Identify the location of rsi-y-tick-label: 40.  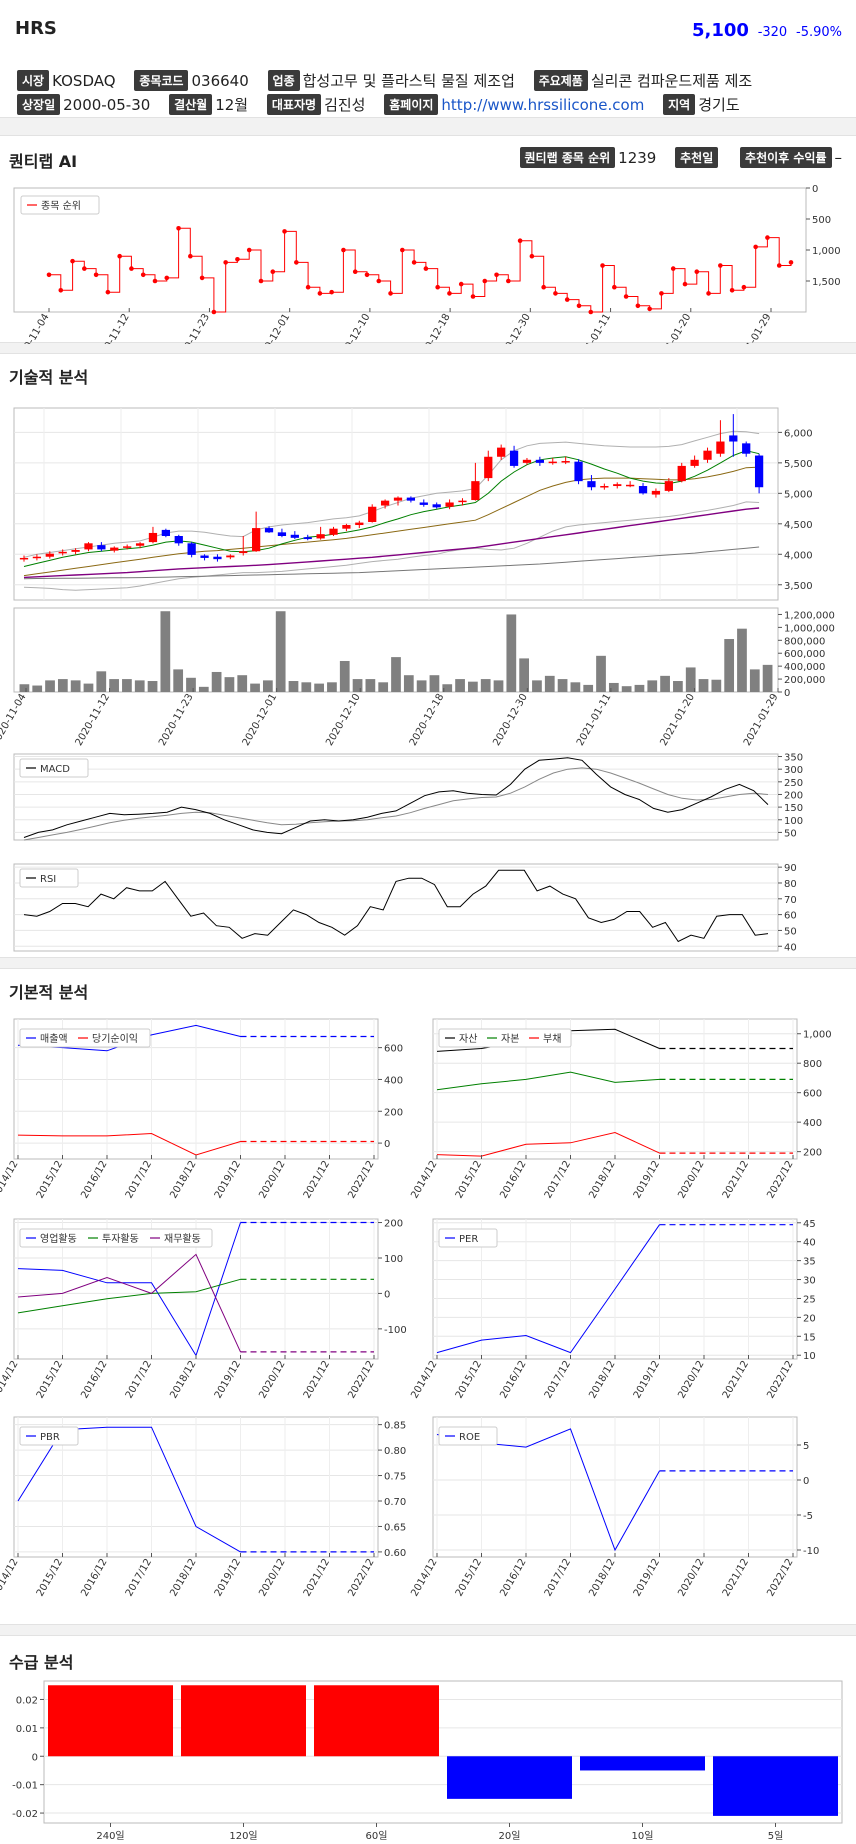
(790, 947).